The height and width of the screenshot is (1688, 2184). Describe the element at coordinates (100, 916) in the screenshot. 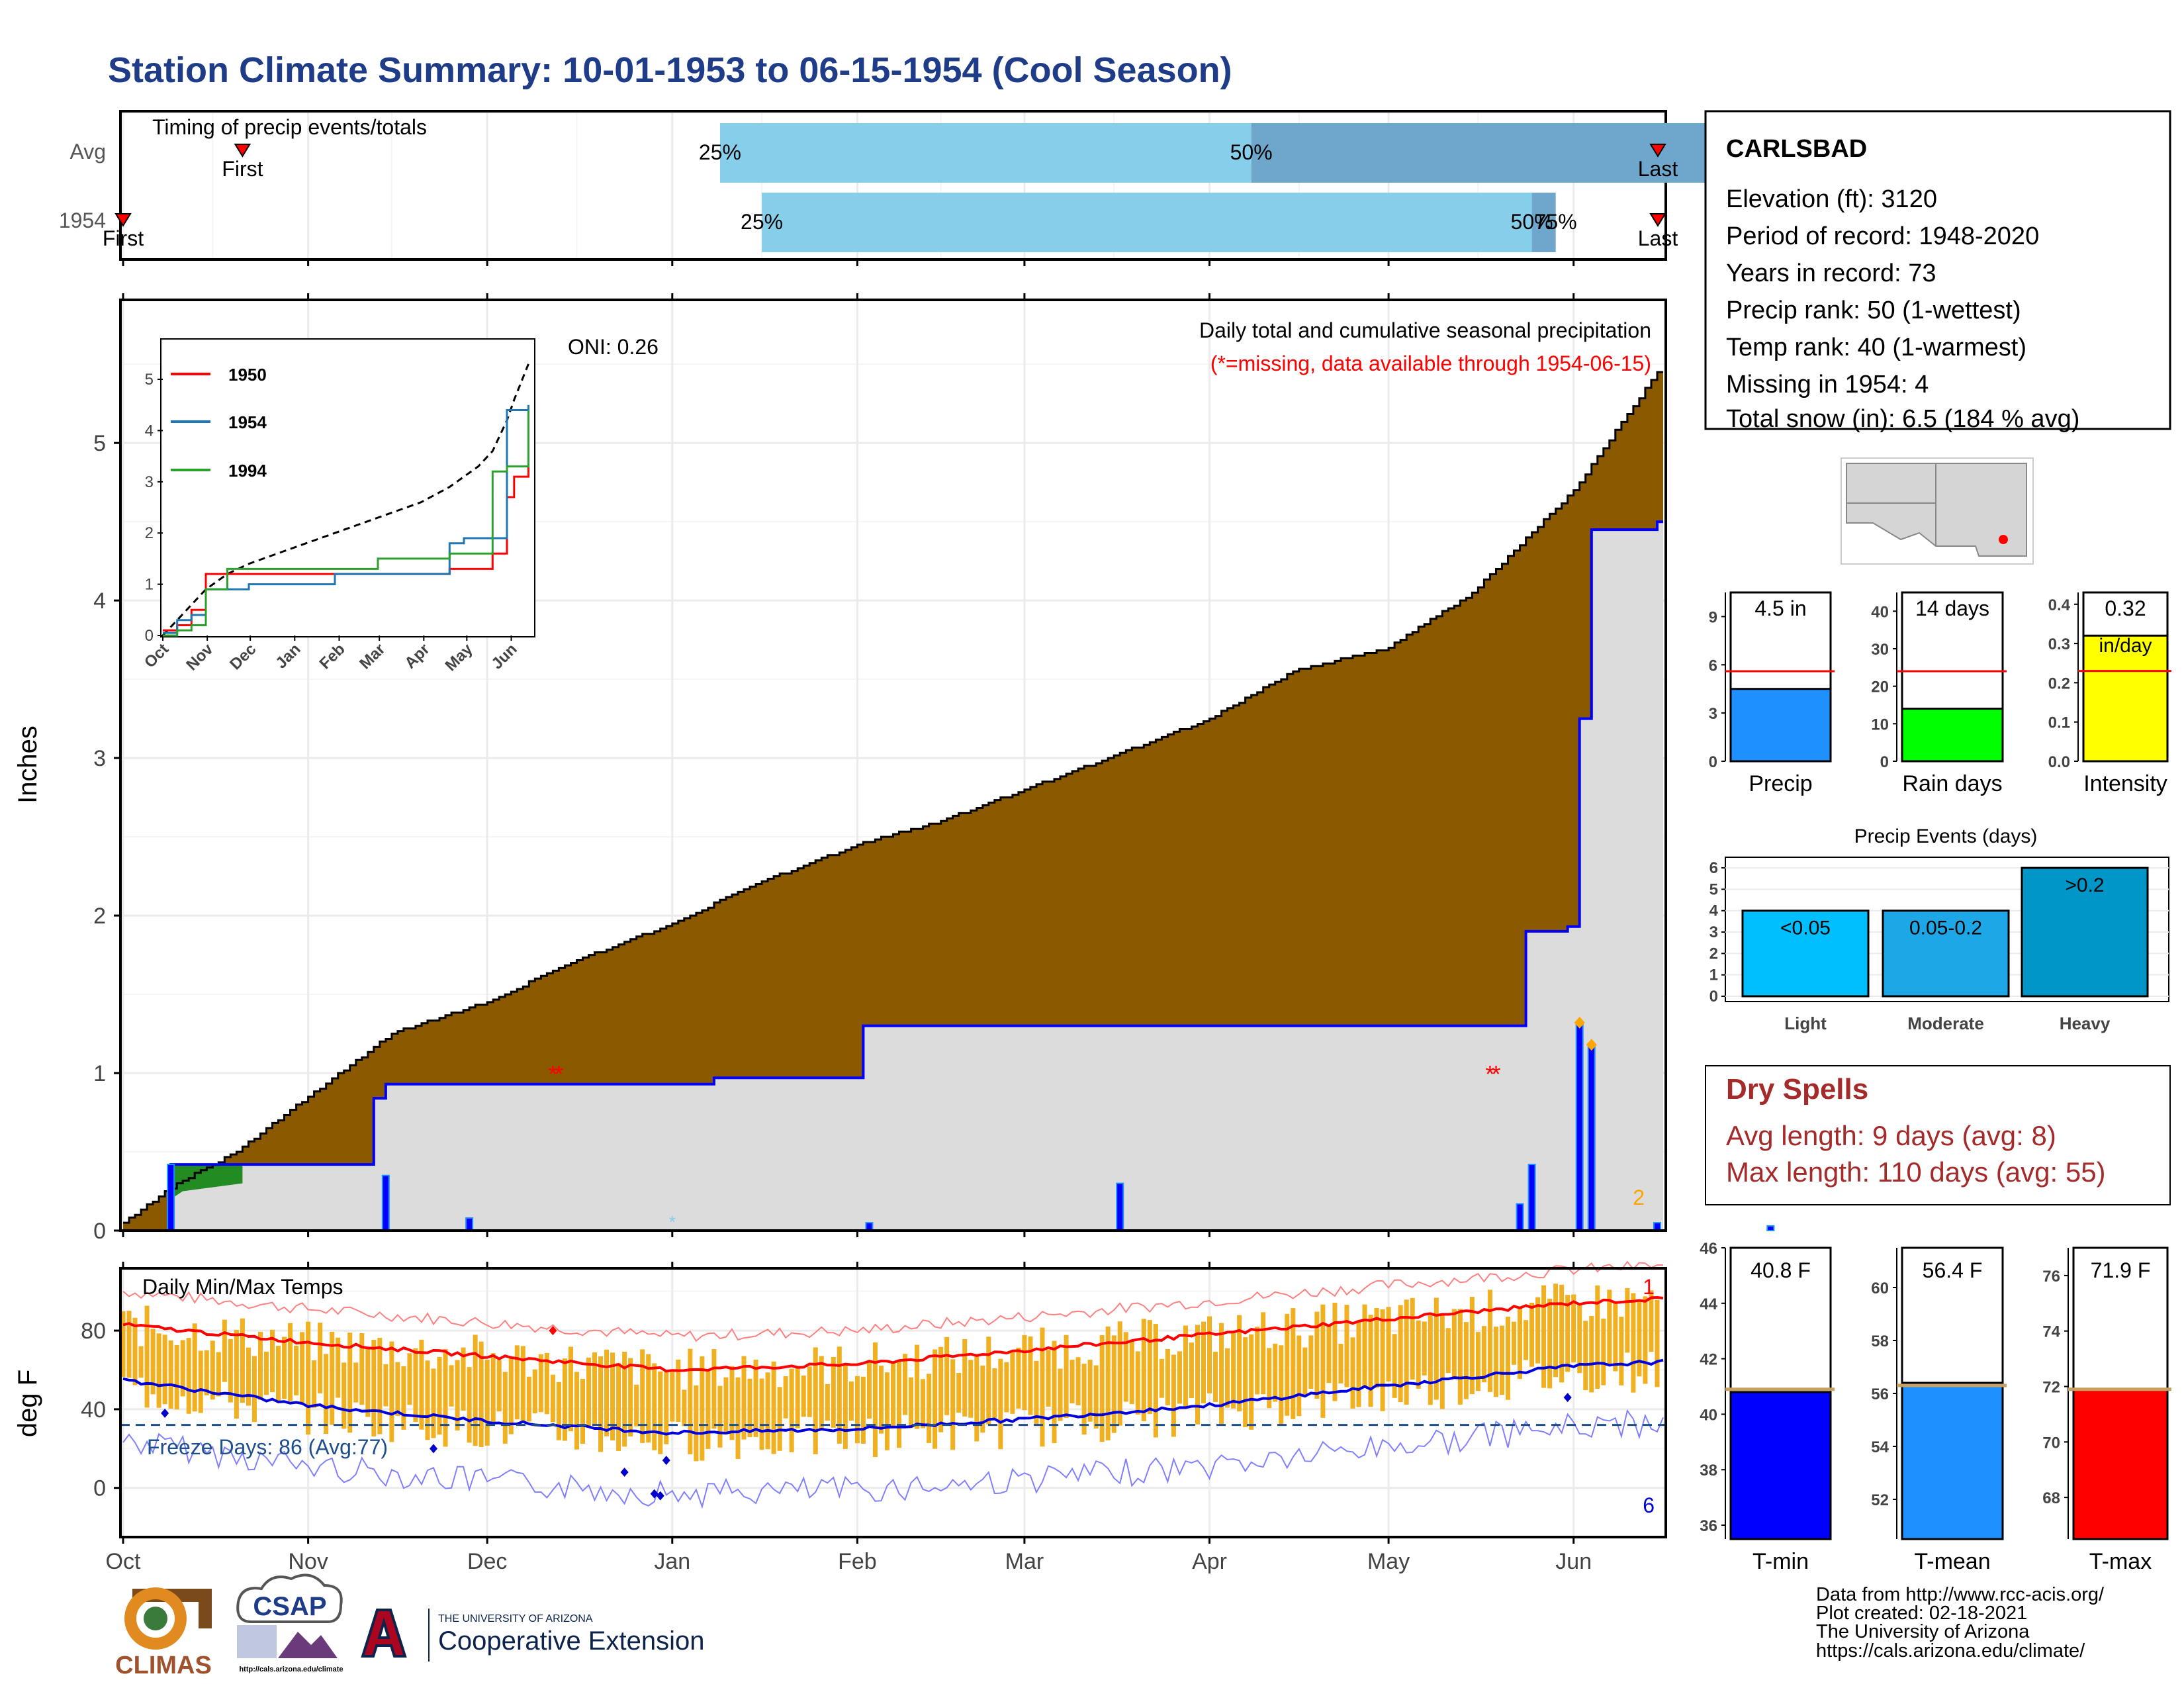

I see `y-tick-label: 2` at that location.